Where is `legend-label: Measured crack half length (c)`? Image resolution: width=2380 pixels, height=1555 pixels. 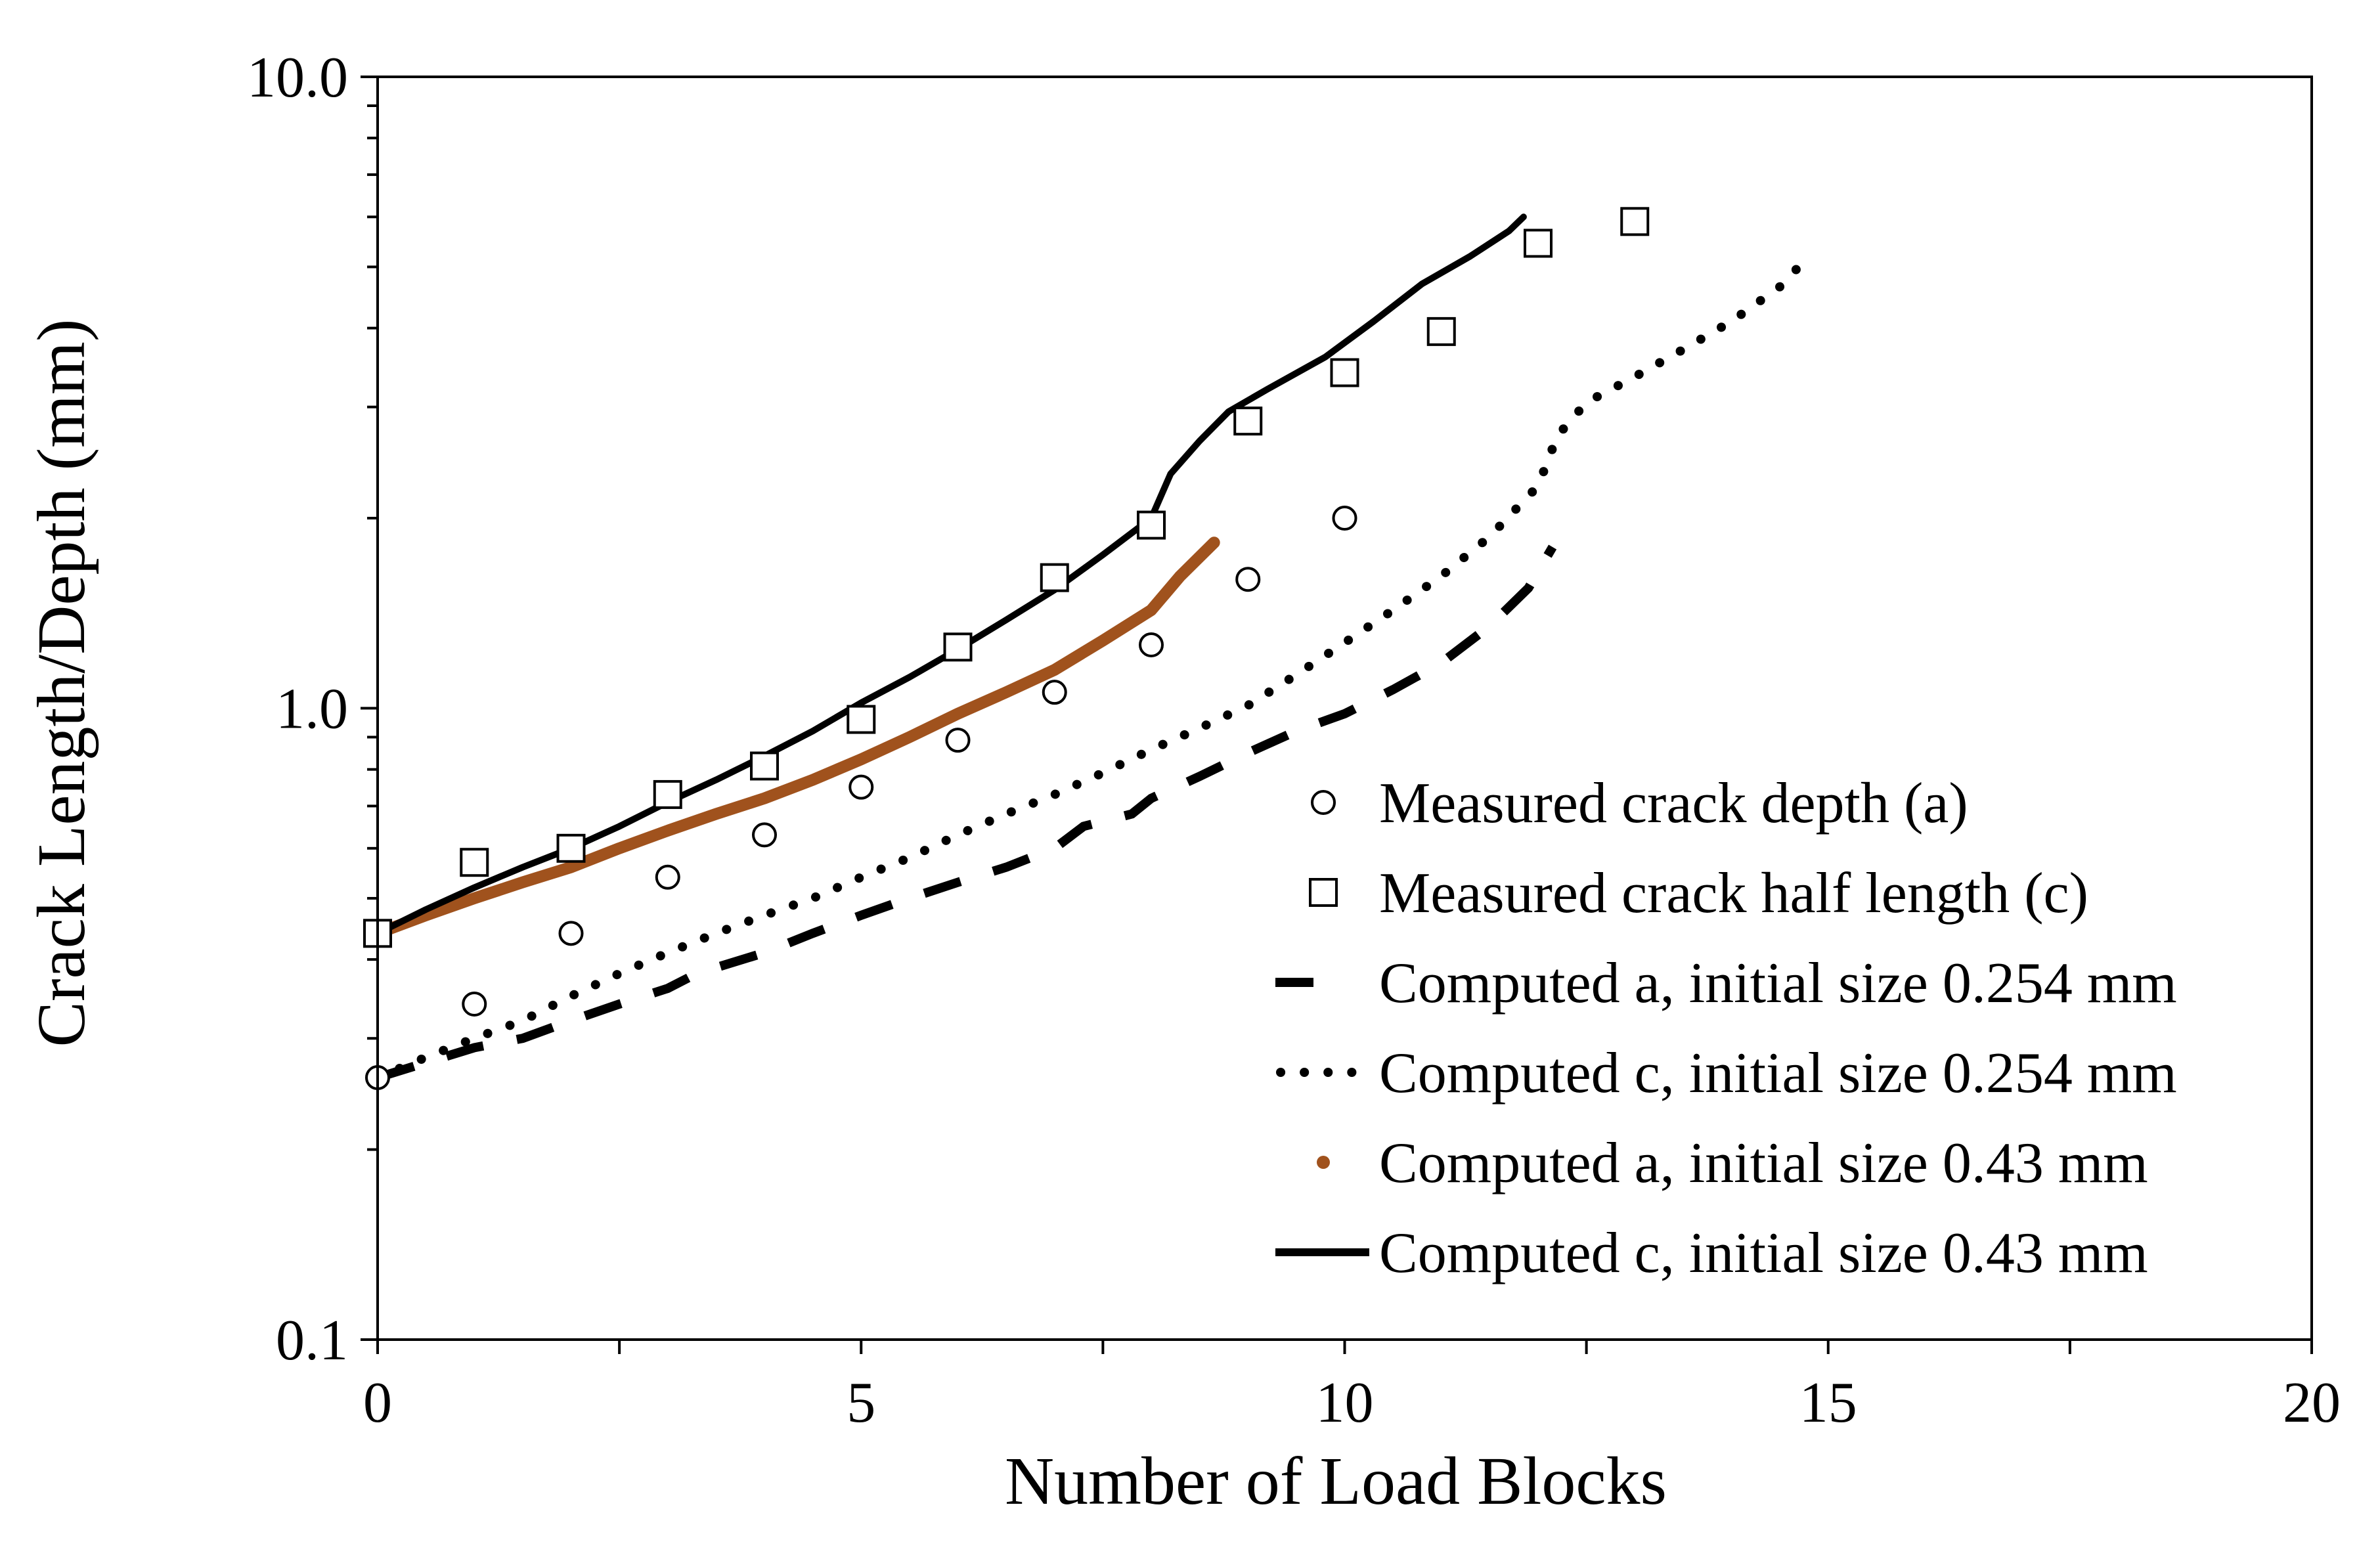 legend-label: Measured crack half length (c) is located at coordinates (1733, 893).